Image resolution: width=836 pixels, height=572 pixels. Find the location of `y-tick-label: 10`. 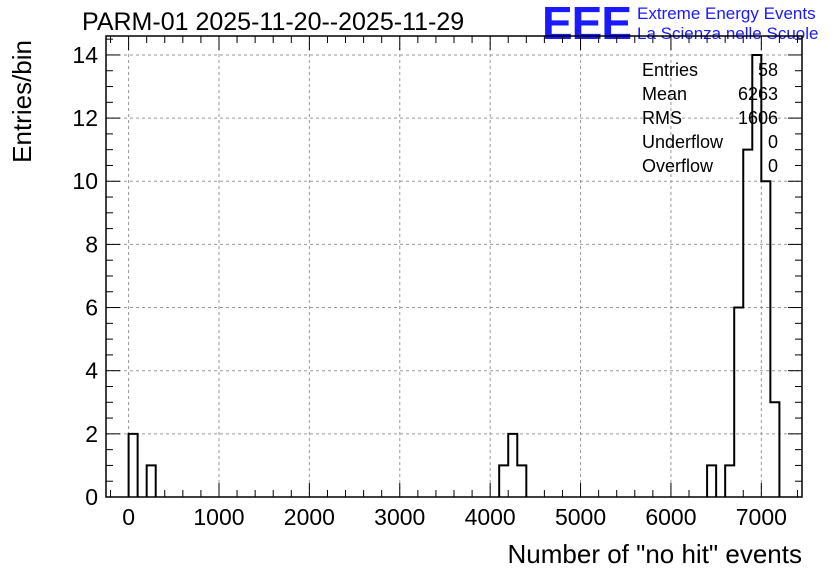

y-tick-label: 10 is located at coordinates (85, 181).